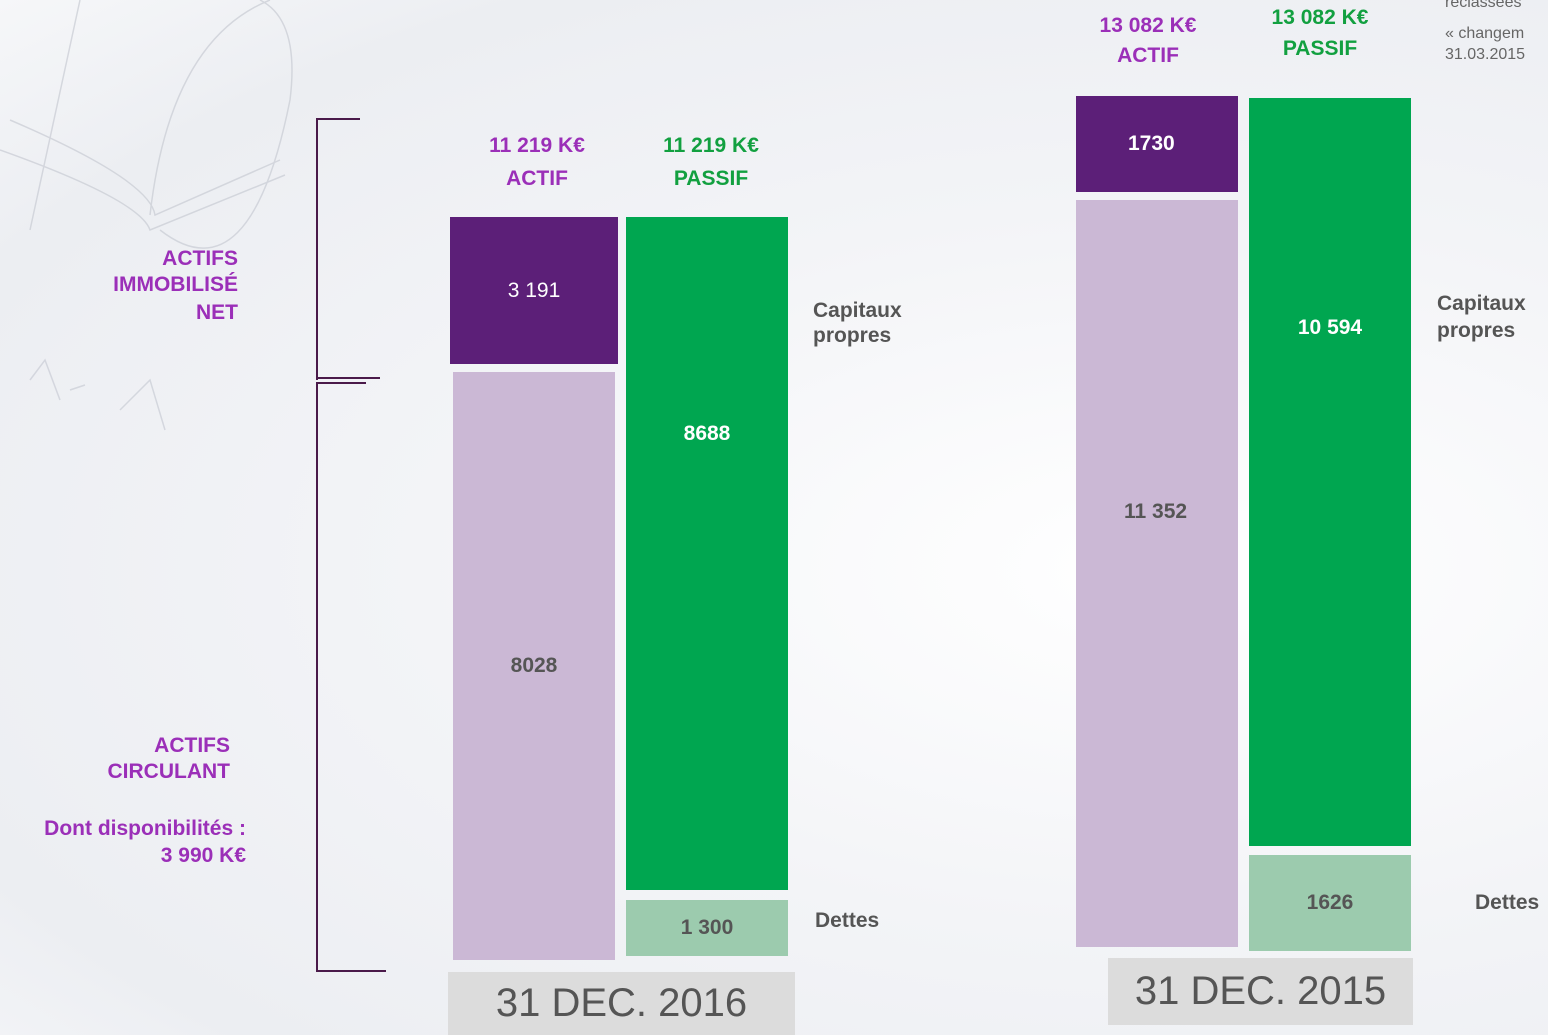  I want to click on note-line: « changem, so click(1485, 33).